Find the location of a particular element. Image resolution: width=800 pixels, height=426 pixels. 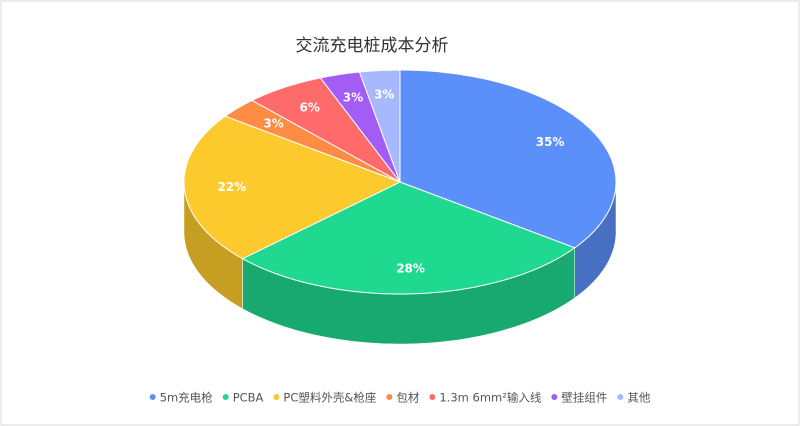

legend: 5m充电枪 PCBA PC塑料外壳&枪座 包材 1.3m 6mm²输入线 壁挂组件 其他 is located at coordinates (400, 398).